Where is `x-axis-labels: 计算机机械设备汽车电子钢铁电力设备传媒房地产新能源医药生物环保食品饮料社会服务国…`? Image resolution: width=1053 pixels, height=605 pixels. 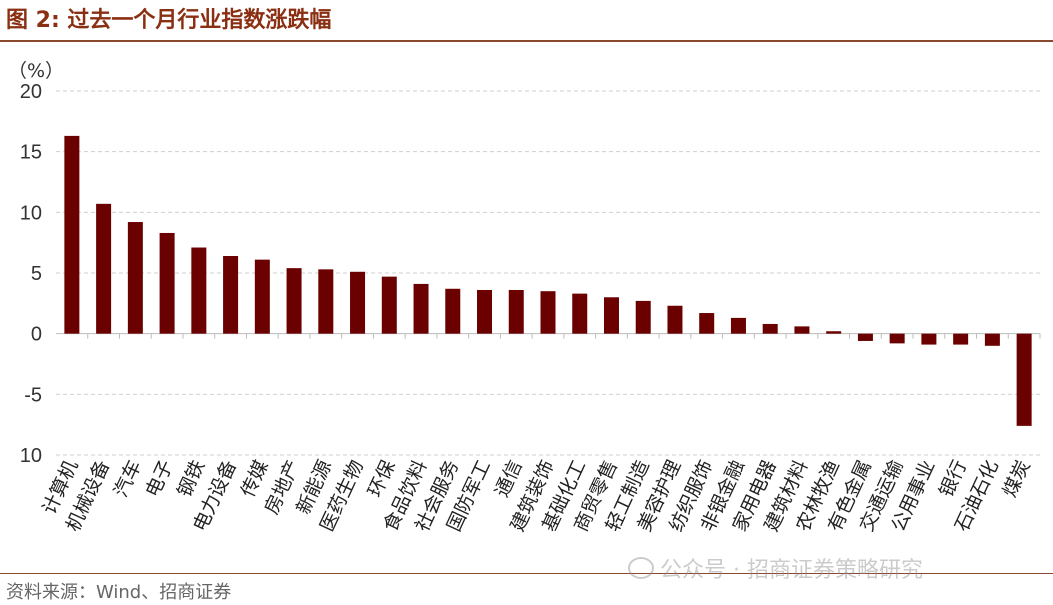 x-axis-labels: 计算机机械设备汽车电子钢铁电力设备传媒房地产新能源医药生物环保食品饮料社会服务国… is located at coordinates (536, 496).